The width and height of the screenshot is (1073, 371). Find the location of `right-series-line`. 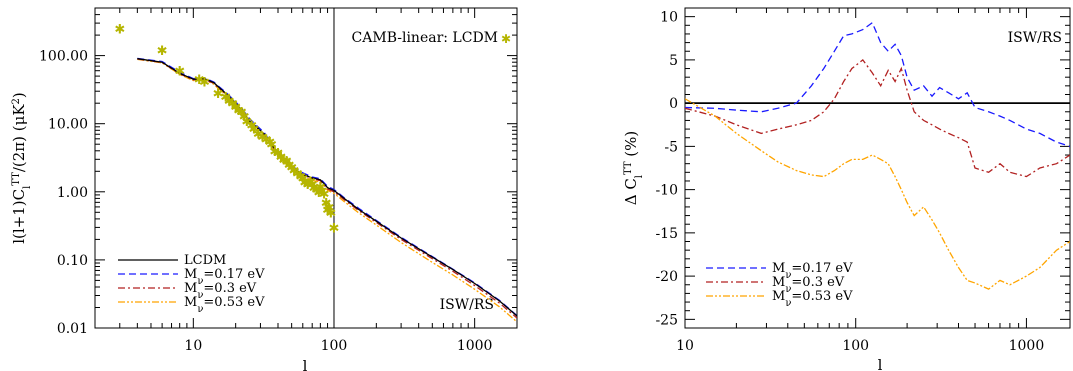

right-series-line is located at coordinates (877, 118).